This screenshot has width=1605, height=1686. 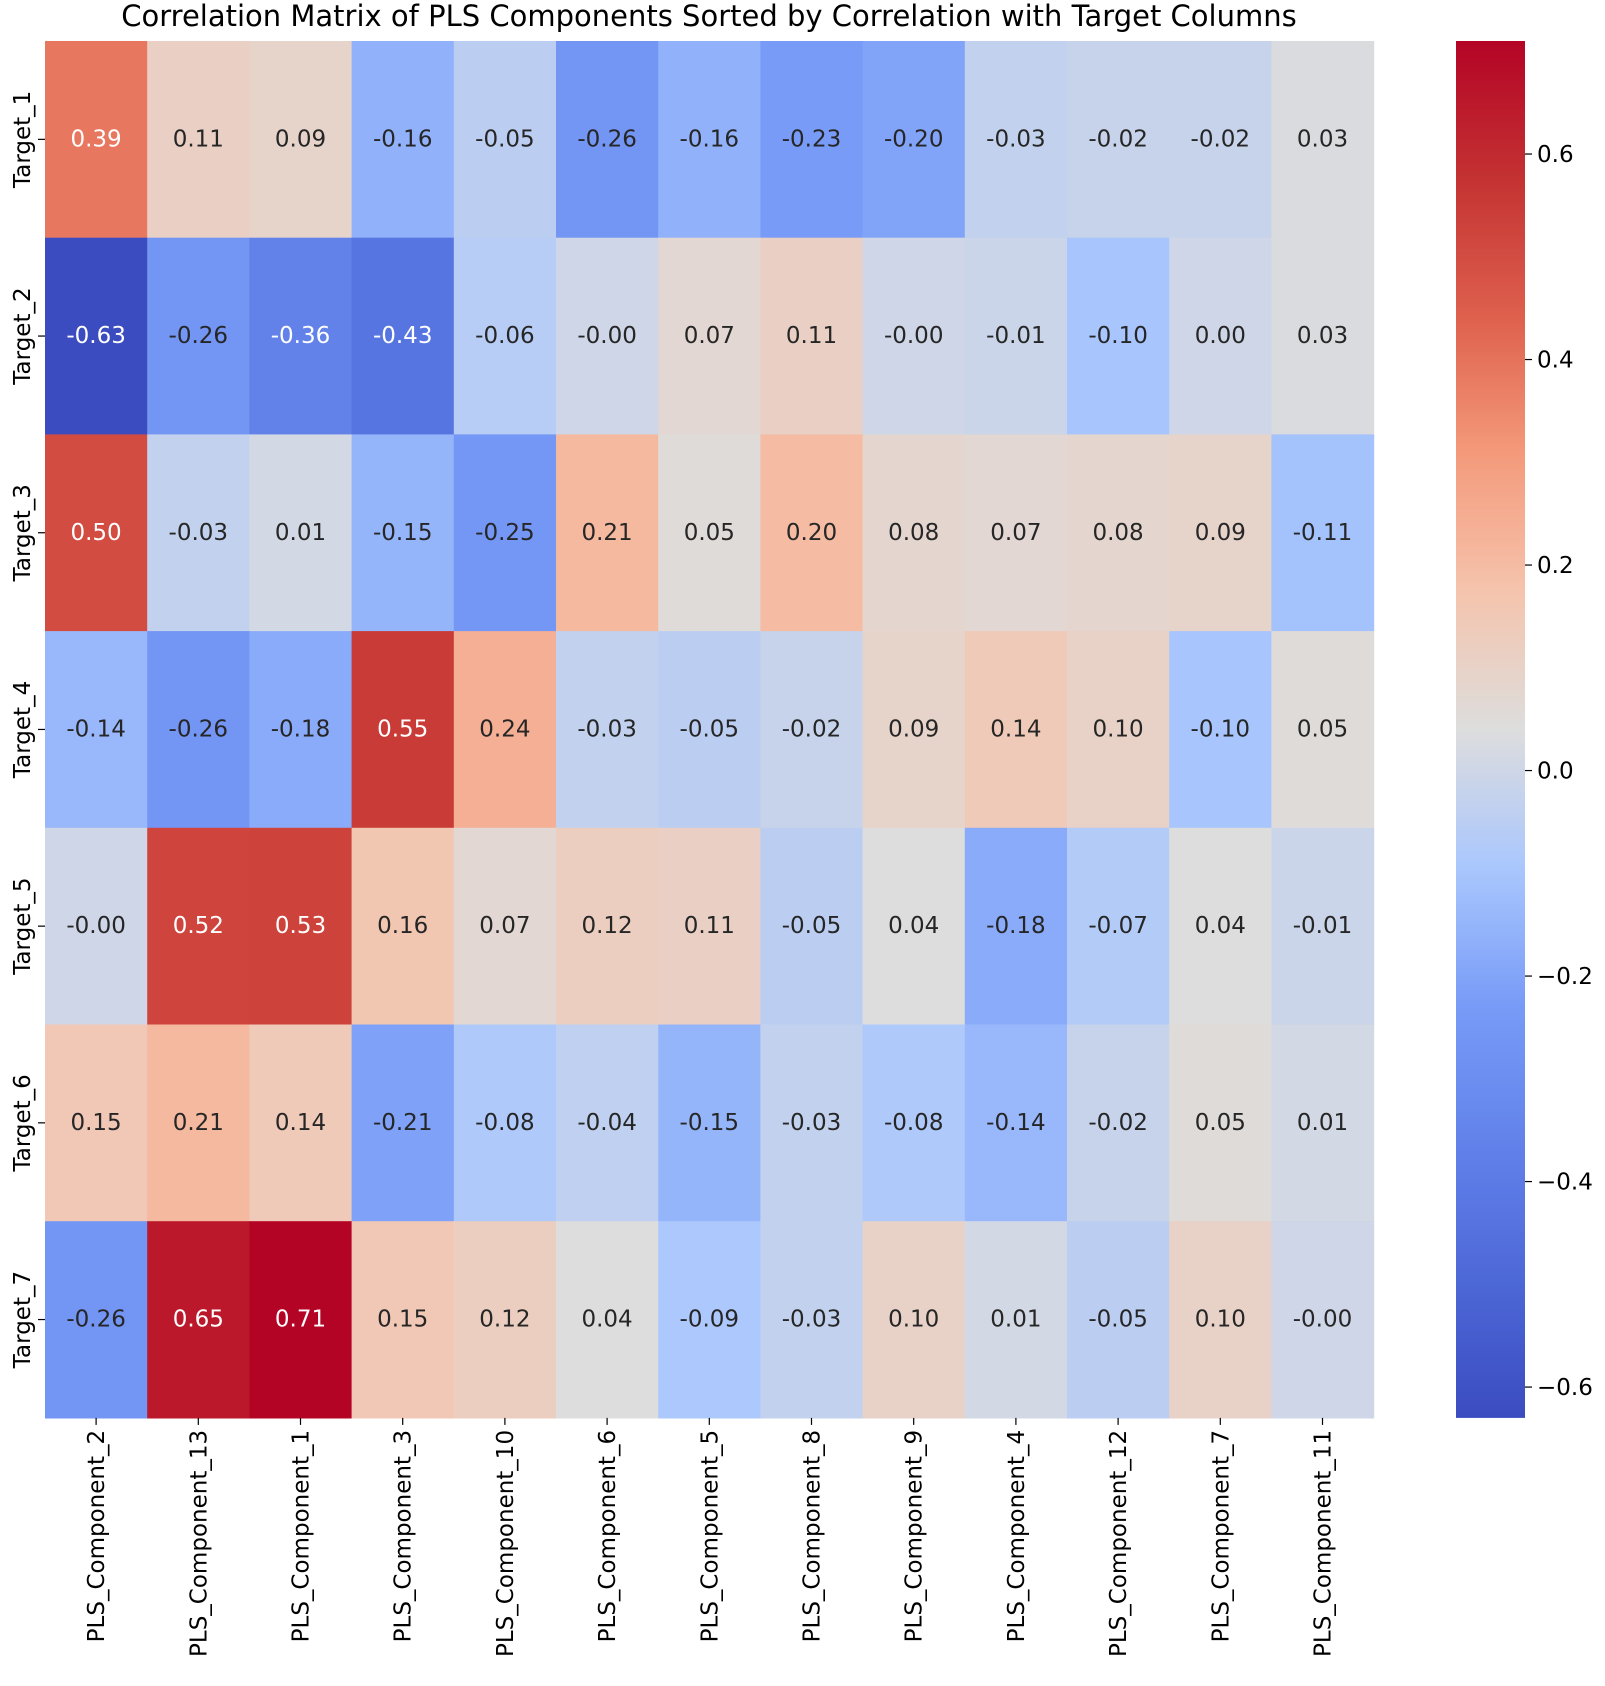 I want to click on colorbar-tick-label: 0.2, so click(x=1555, y=566).